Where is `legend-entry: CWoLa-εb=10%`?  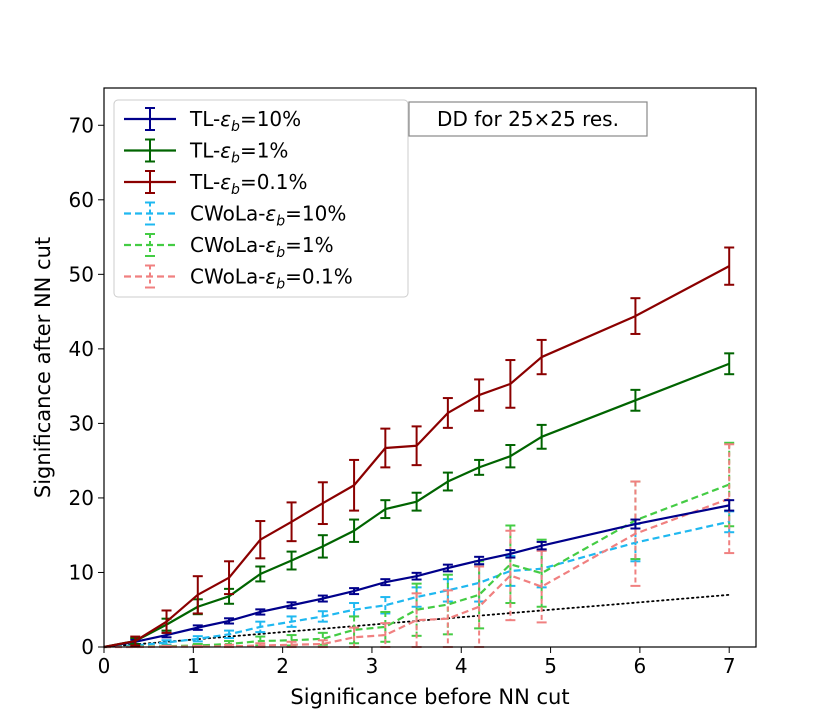 legend-entry: CWoLa-εb=10% is located at coordinates (235, 215).